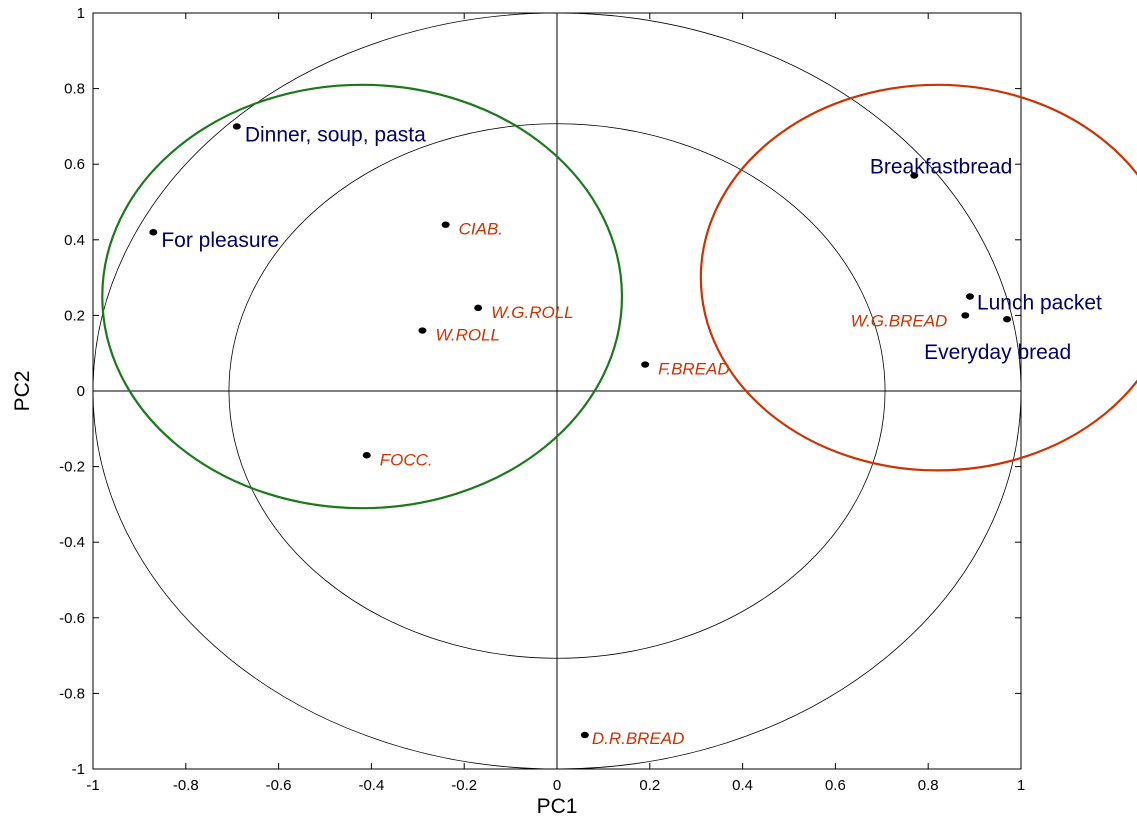 The height and width of the screenshot is (820, 1137). What do you see at coordinates (467, 335) in the screenshot?
I see `point-label: W.ROLL` at bounding box center [467, 335].